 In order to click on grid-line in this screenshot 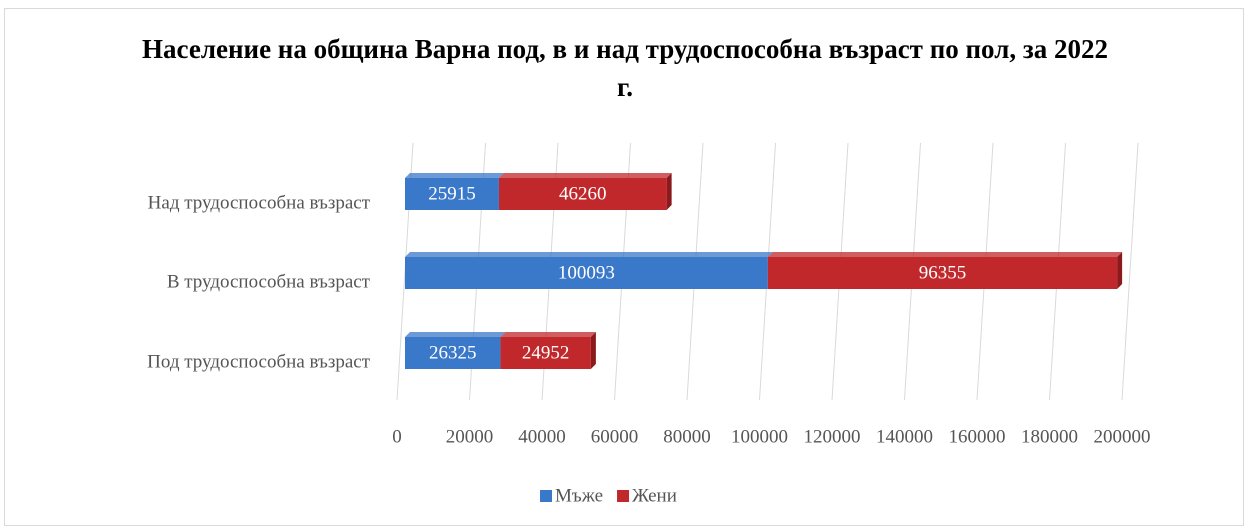, I will do `click(1130, 271)`.